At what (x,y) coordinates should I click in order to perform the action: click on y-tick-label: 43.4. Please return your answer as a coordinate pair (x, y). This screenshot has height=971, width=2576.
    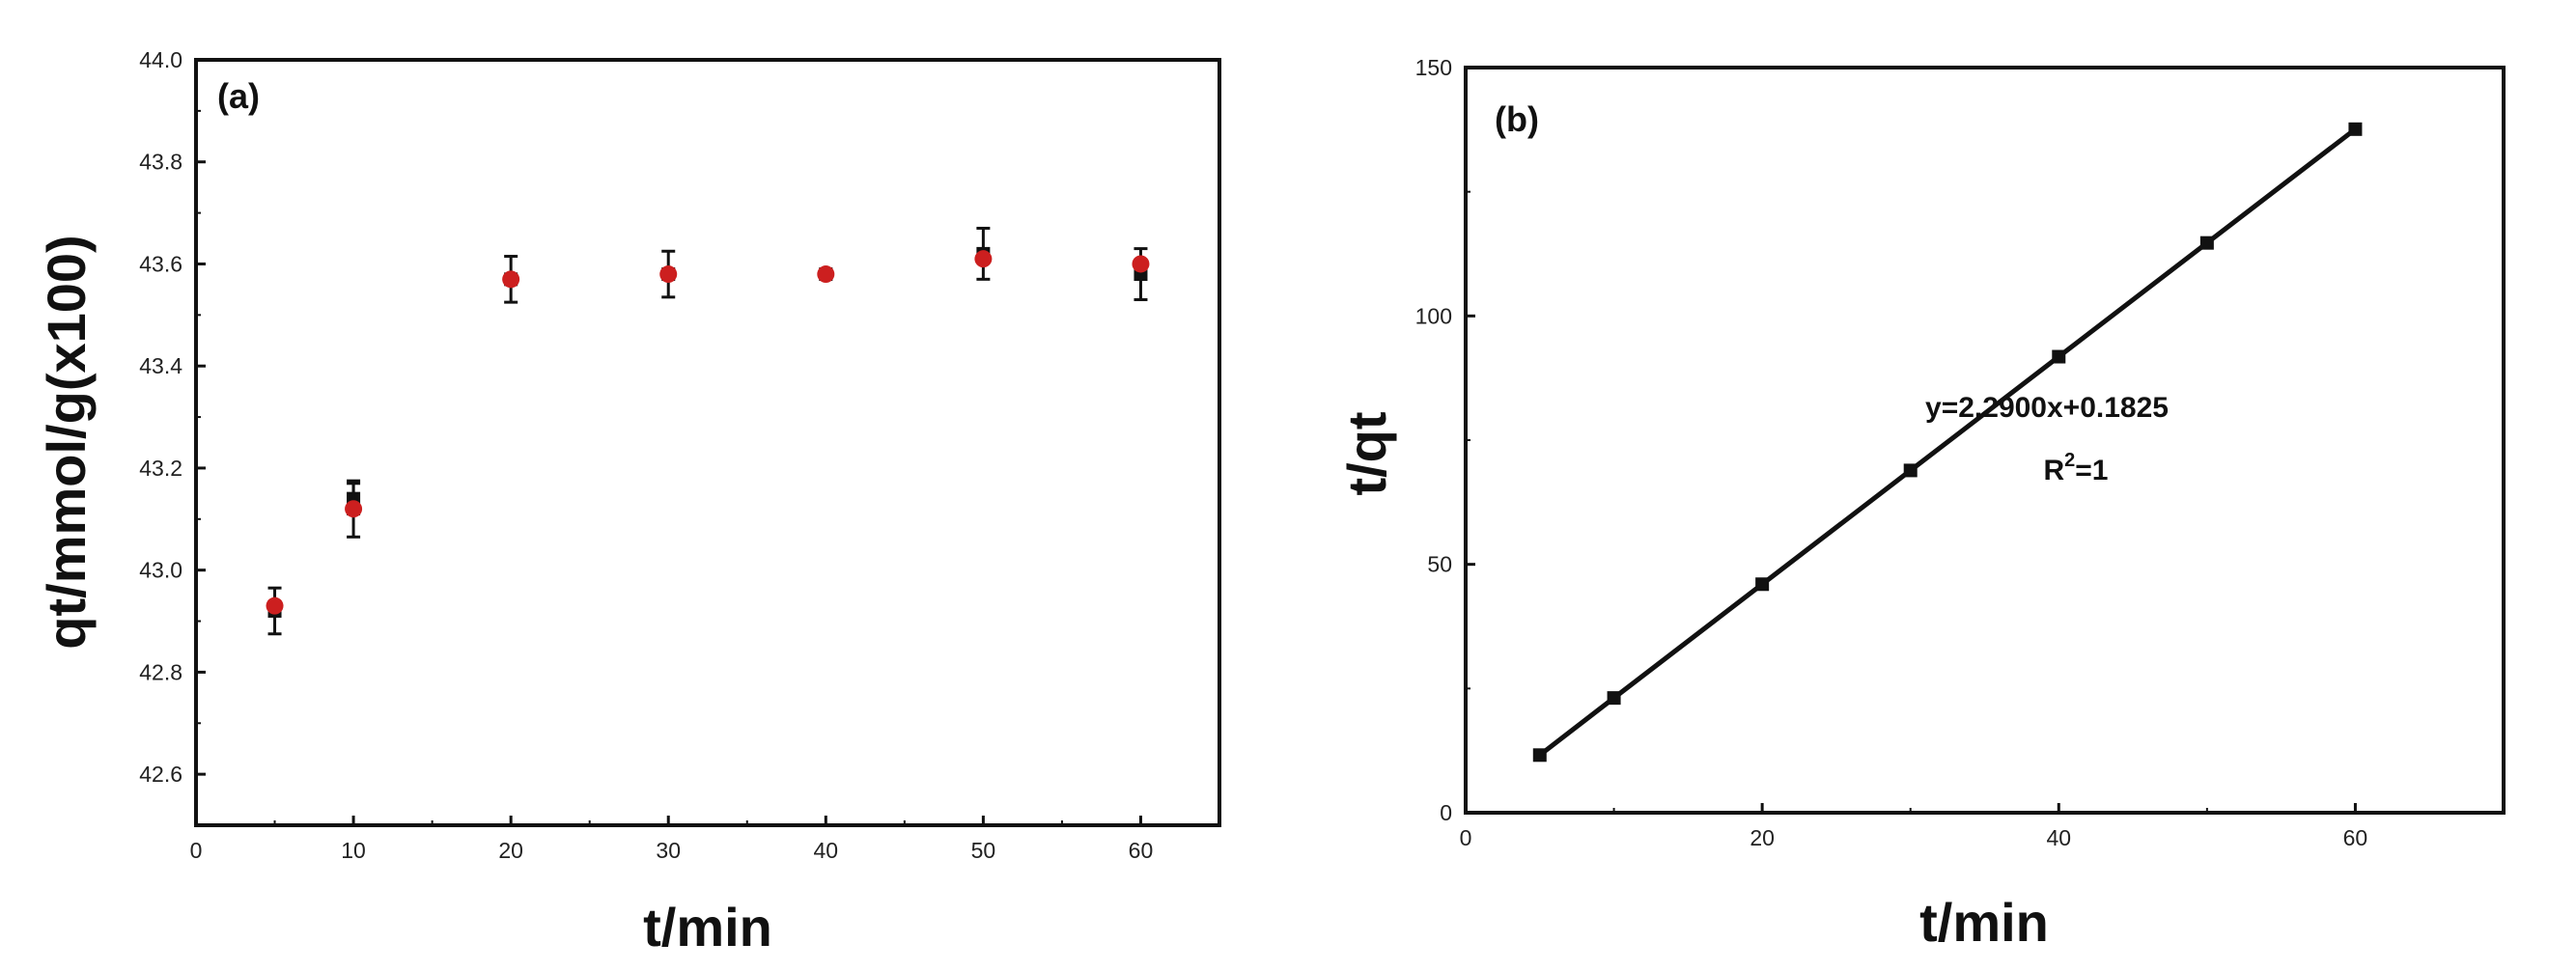
    Looking at the image, I should click on (160, 366).